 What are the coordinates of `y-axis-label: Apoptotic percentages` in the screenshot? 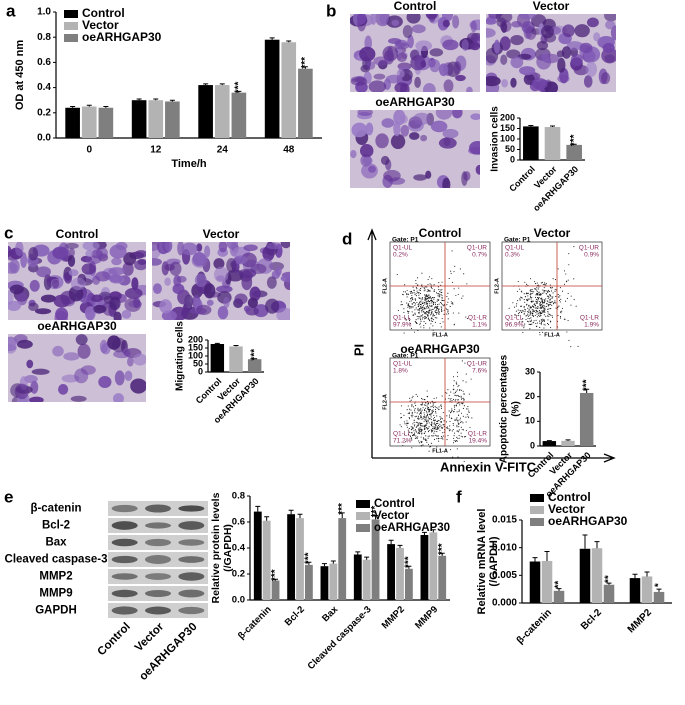 It's located at (504, 408).